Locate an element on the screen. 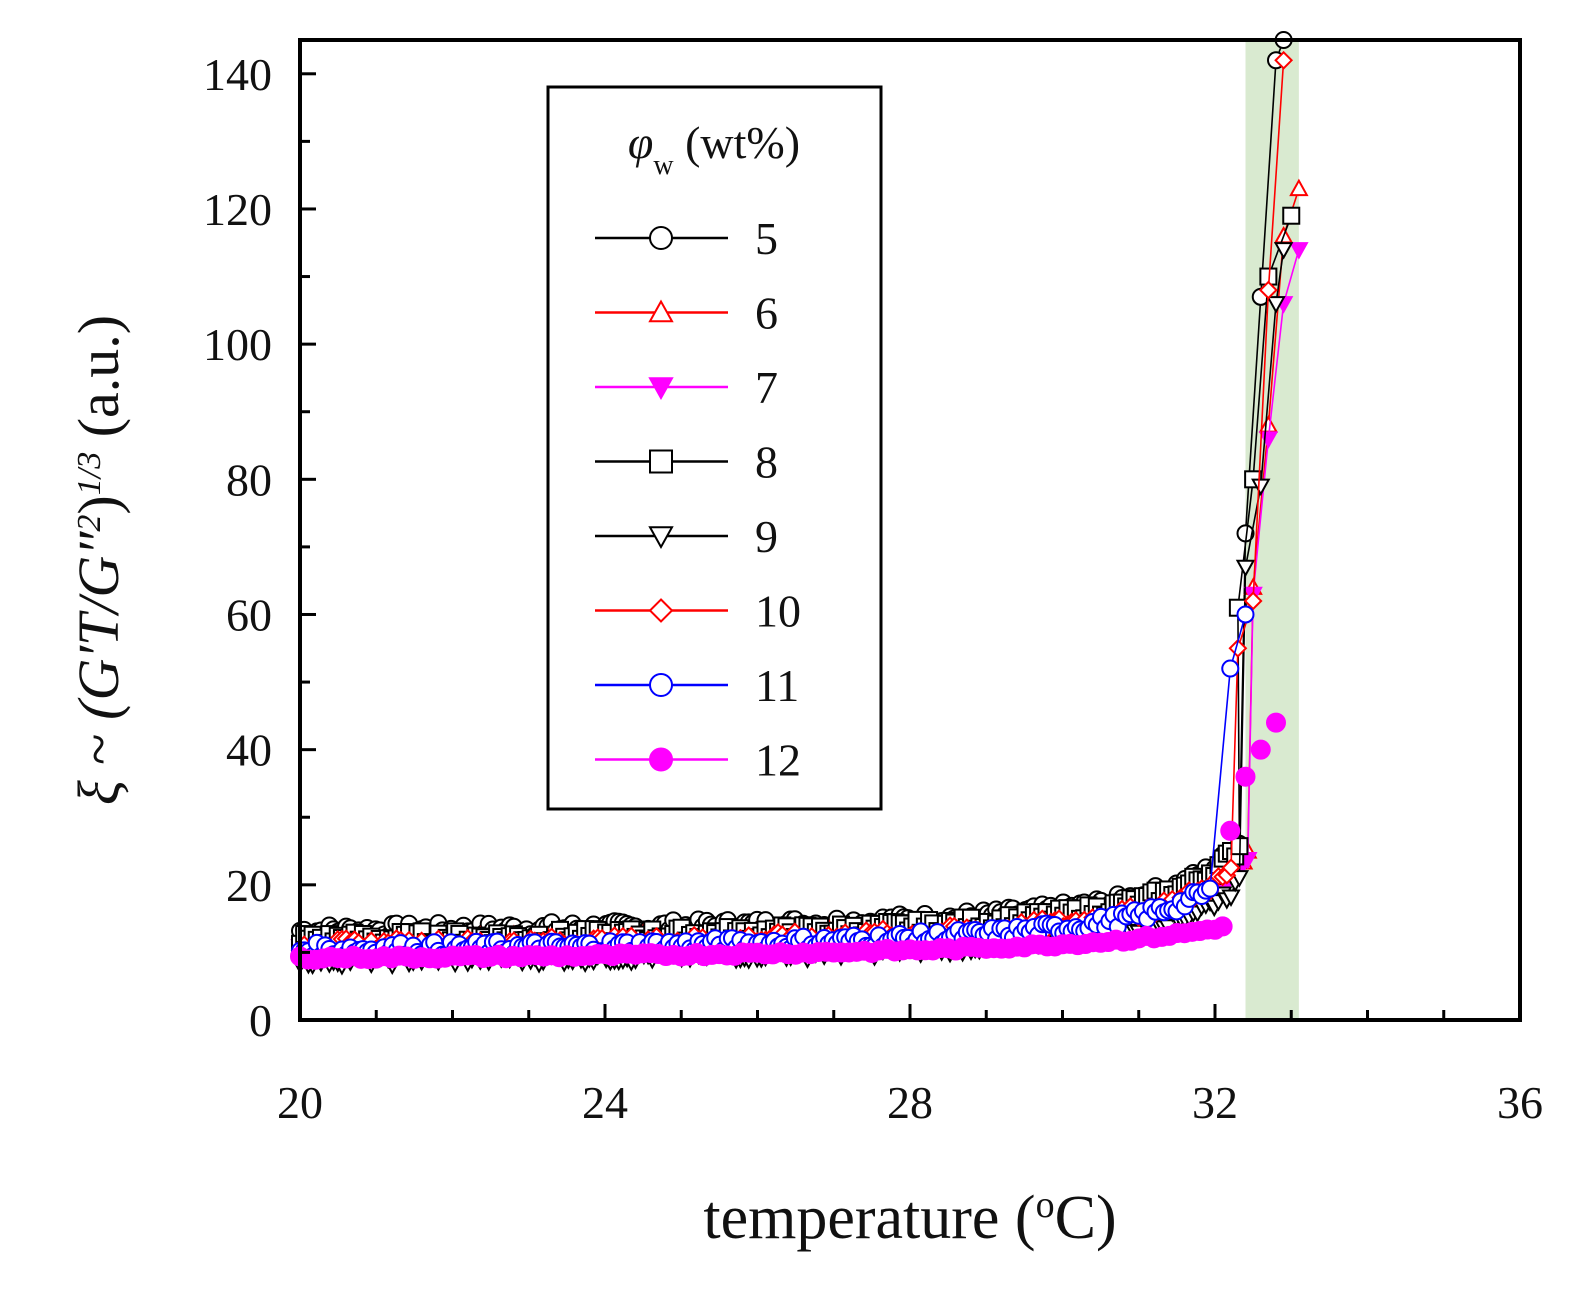 This screenshot has width=1595, height=1297. y-axis-title-close: ) is located at coordinates (98, 504).